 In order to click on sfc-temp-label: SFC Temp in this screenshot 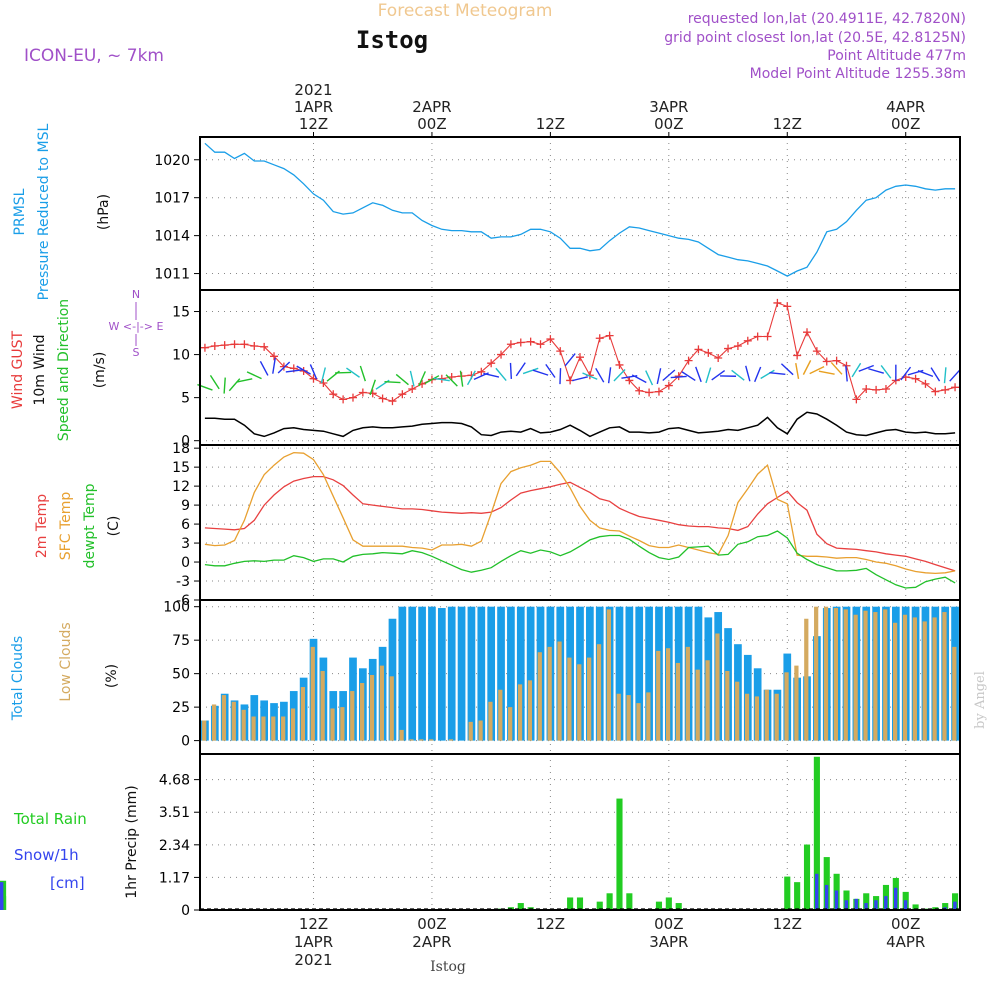, I will do `click(66, 526)`.